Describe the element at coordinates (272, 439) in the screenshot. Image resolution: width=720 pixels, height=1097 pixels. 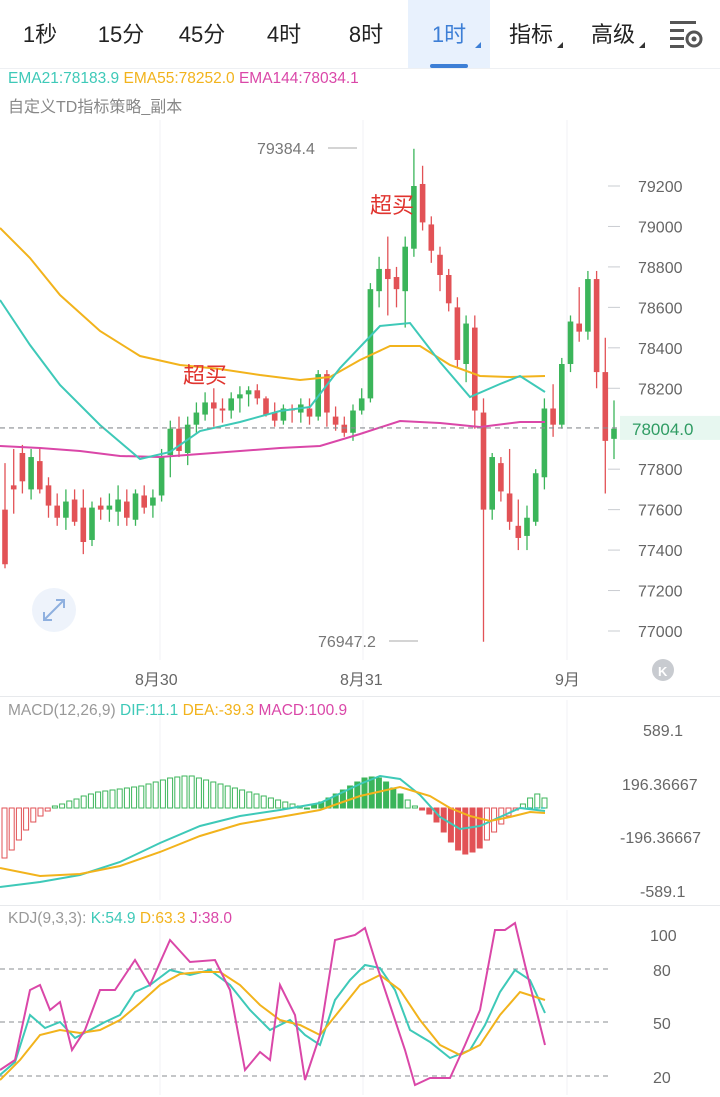
I see `ema144-line` at that location.